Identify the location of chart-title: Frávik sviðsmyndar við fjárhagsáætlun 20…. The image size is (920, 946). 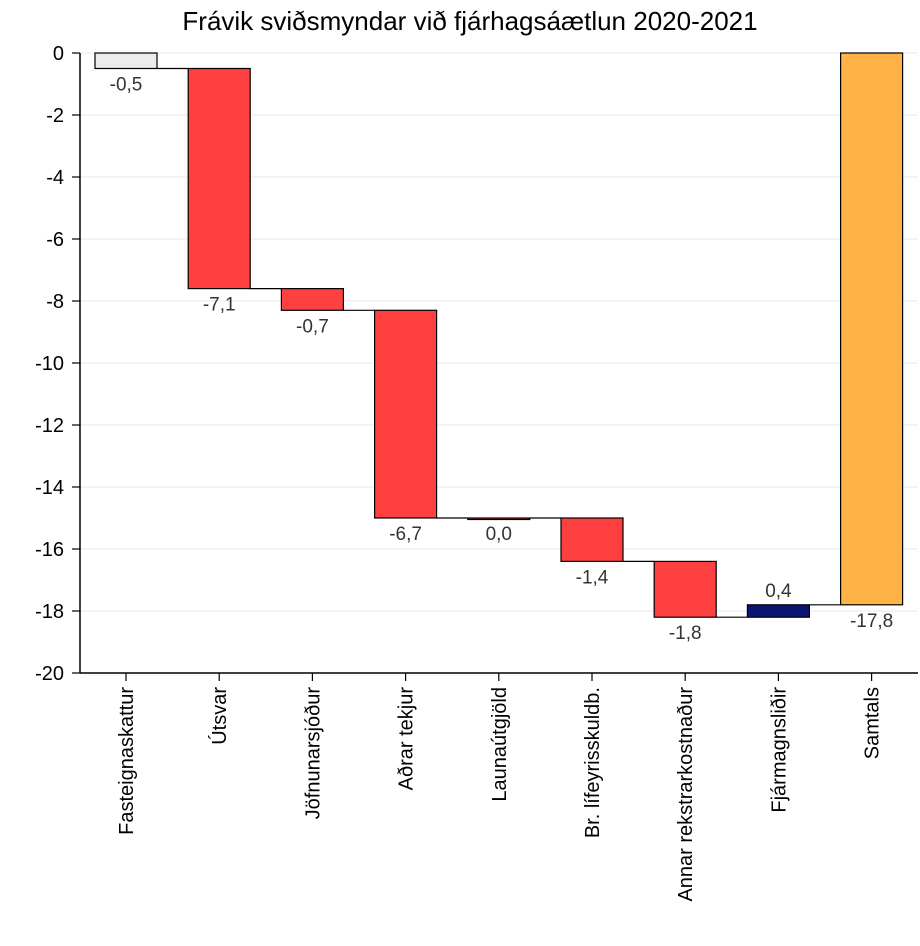
(469, 21).